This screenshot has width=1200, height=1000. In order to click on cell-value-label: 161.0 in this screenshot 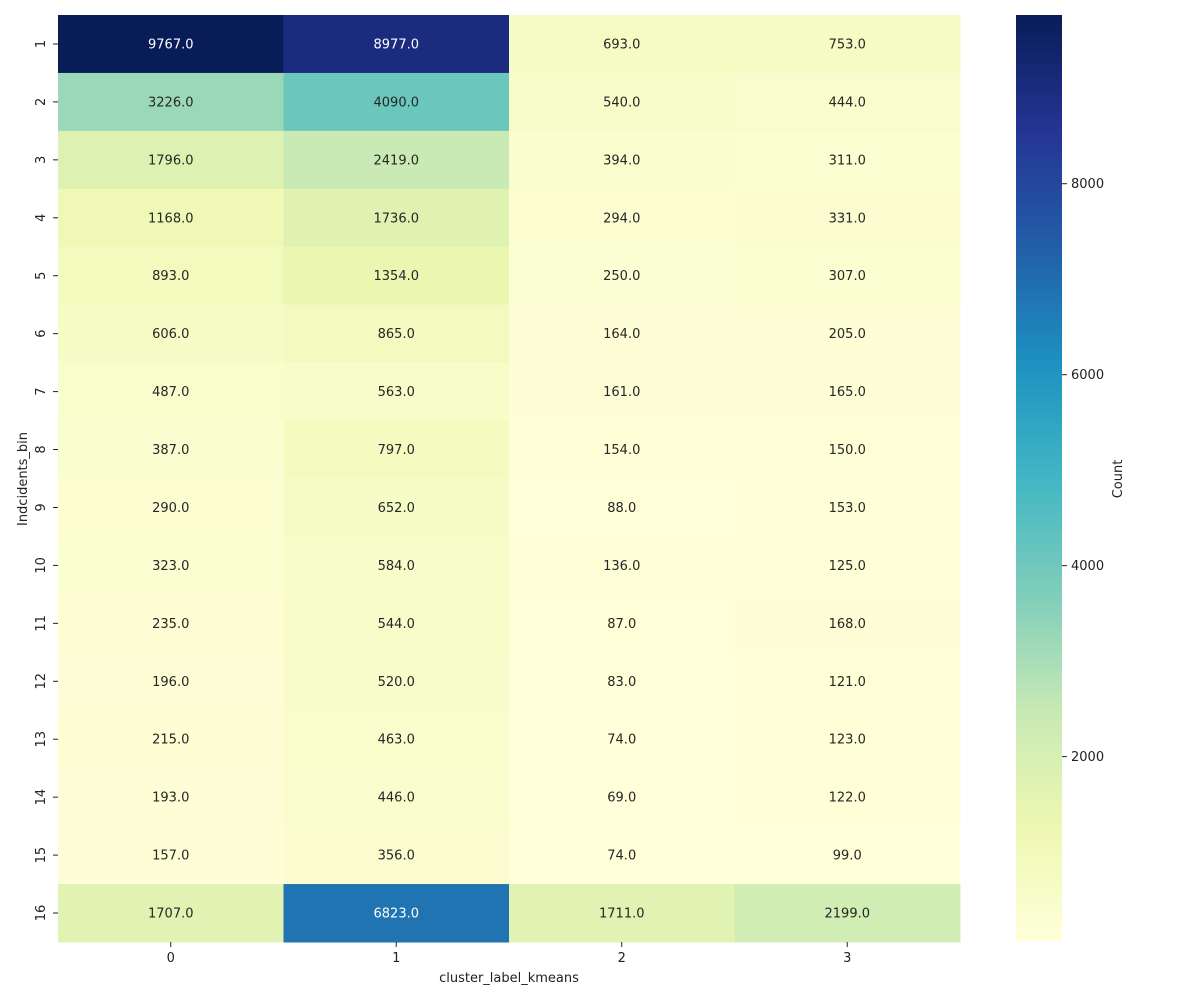, I will do `click(621, 392)`.